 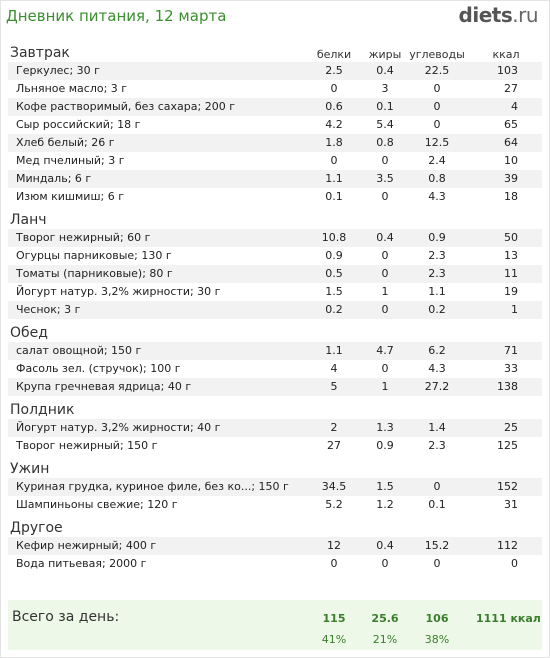 What do you see at coordinates (275, 89) in the screenshot?
I see `food-row: Льняное масло; 3 г 0 3 0 27` at bounding box center [275, 89].